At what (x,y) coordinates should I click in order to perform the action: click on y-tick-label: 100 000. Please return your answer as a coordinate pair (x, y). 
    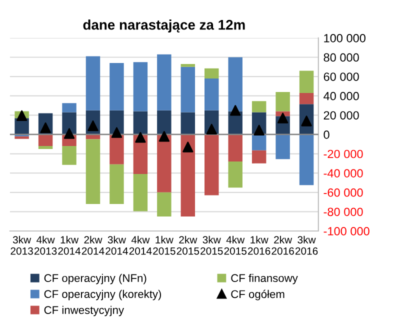
    Looking at the image, I should click on (345, 38).